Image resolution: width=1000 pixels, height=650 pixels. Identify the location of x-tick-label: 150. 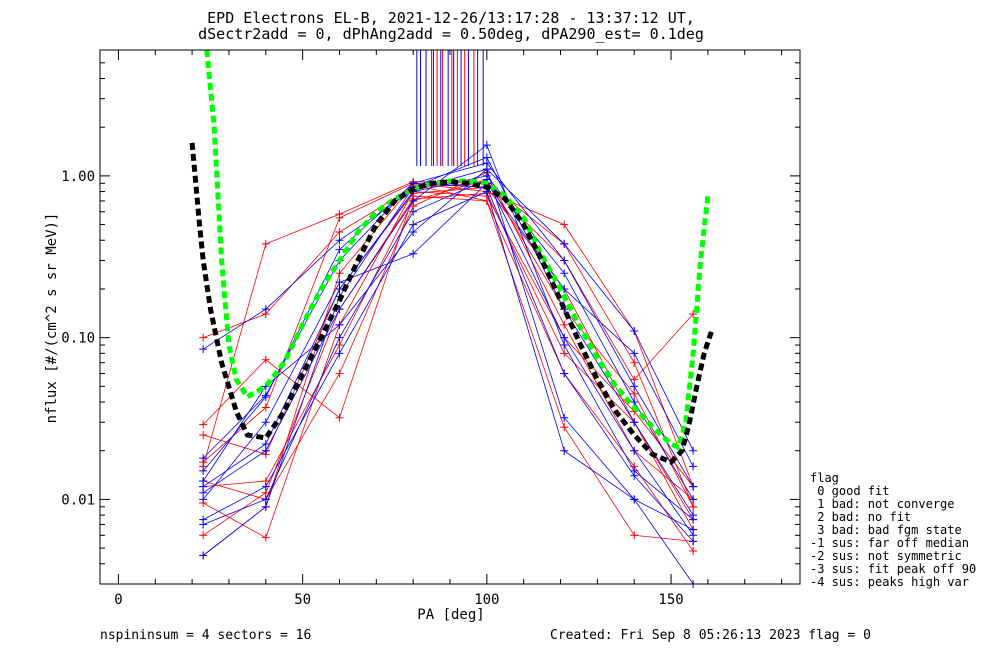
(670, 600).